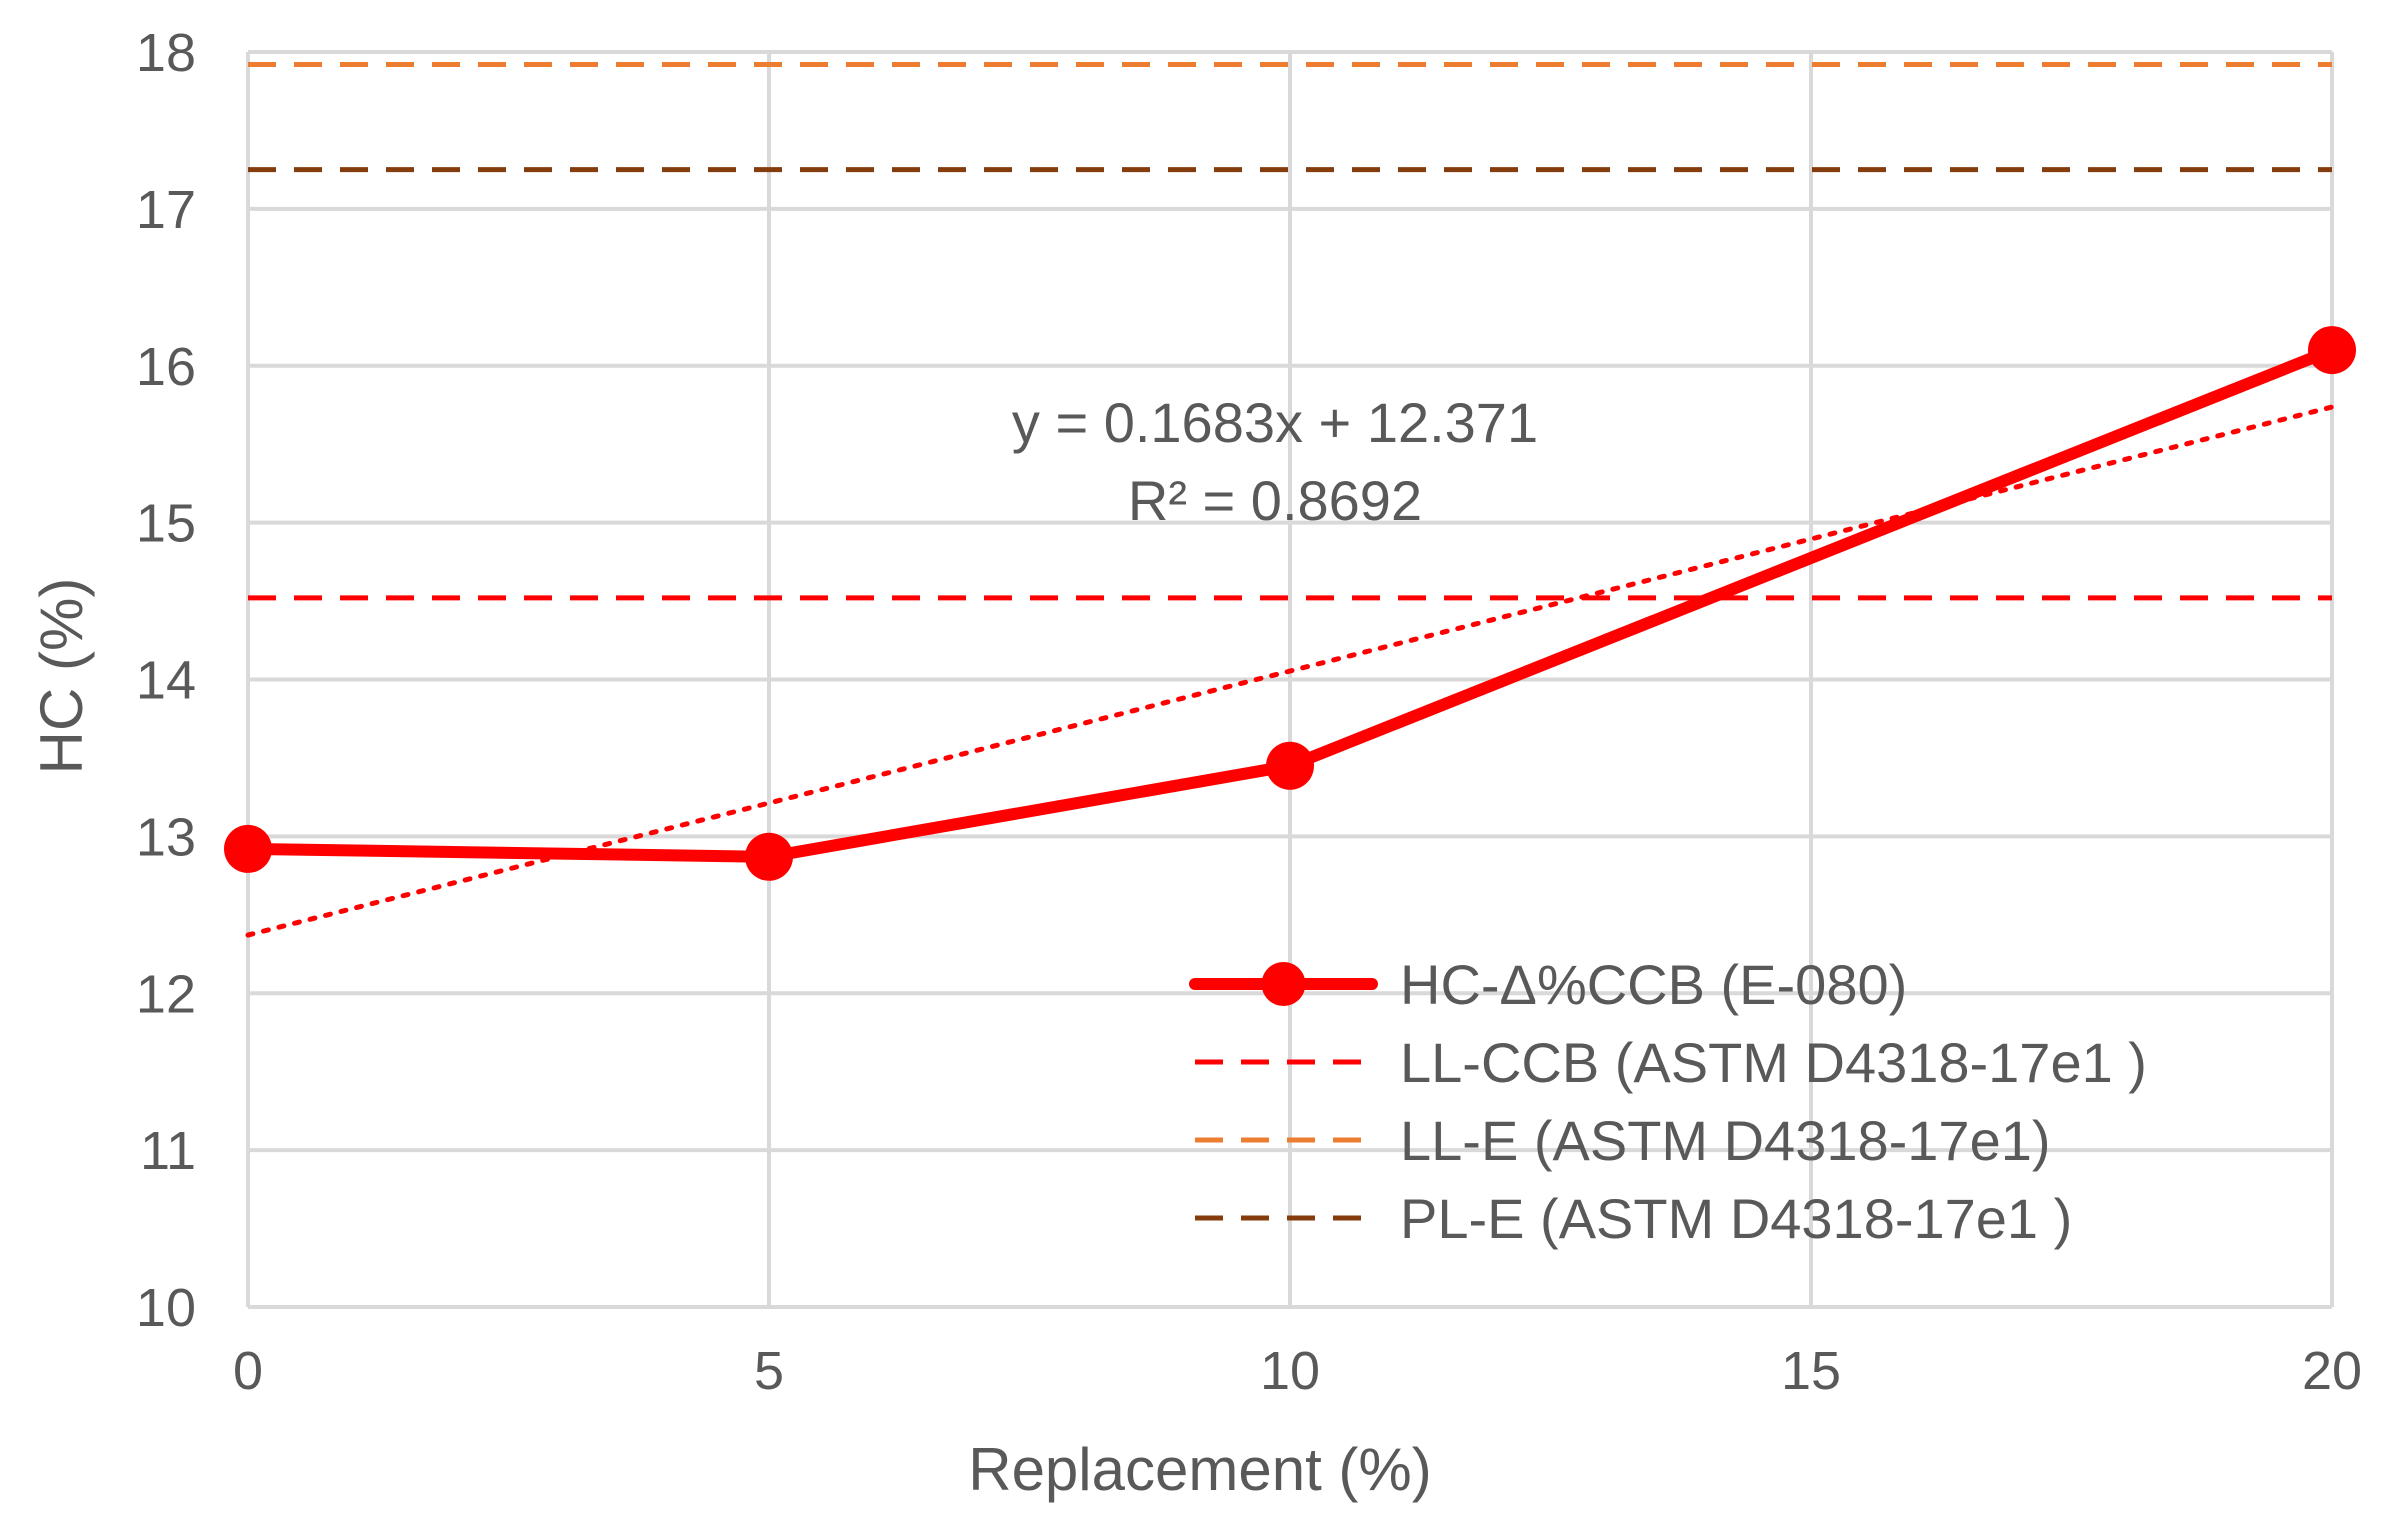 The width and height of the screenshot is (2381, 1522). I want to click on y-tick-label: 14, so click(166, 681).